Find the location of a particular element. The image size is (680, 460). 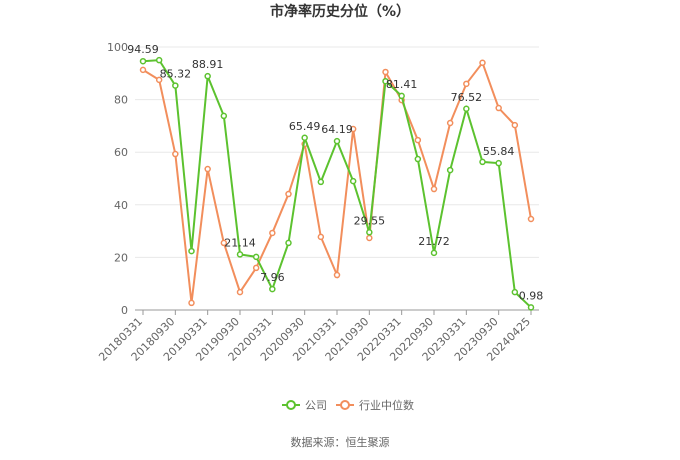

data-label: 21.72 is located at coordinates (434, 241).